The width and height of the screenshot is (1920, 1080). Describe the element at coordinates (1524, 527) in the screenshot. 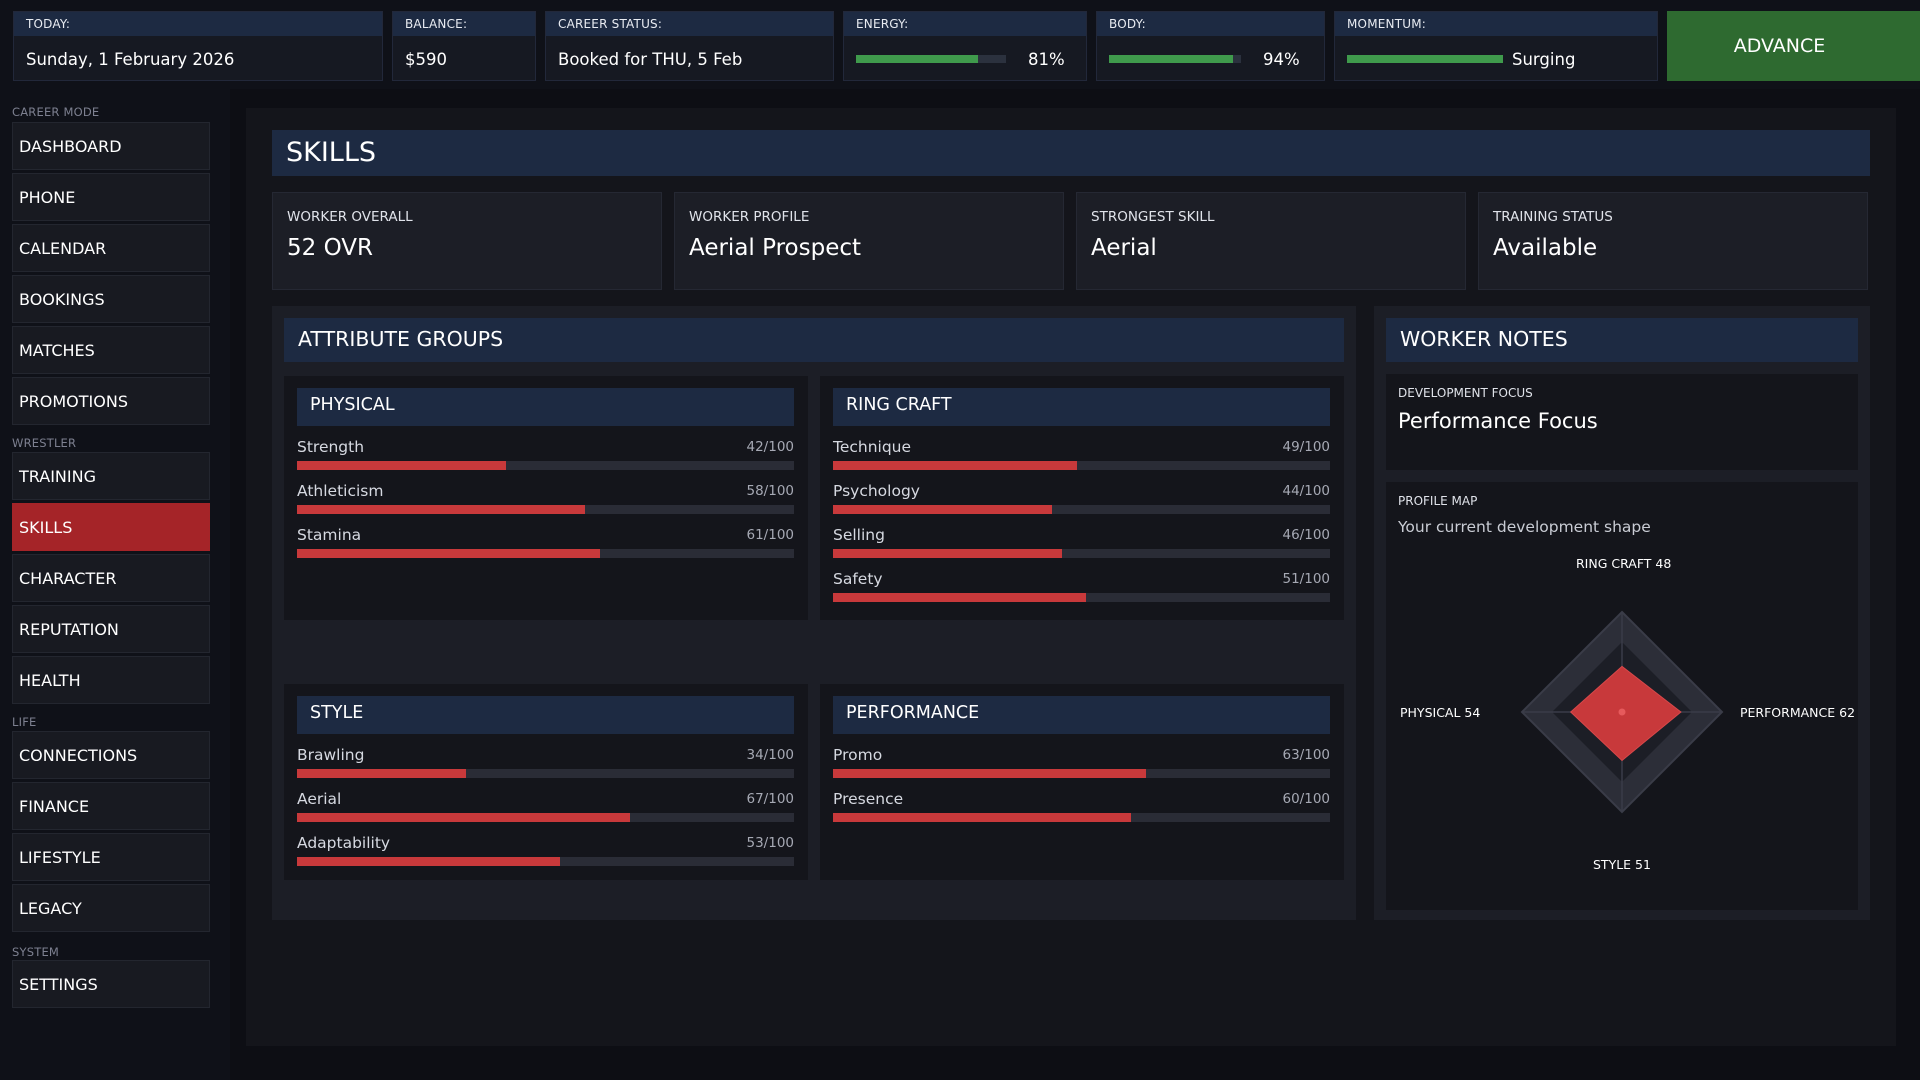

I see `profile-map-subtitle: Your current development shape` at that location.